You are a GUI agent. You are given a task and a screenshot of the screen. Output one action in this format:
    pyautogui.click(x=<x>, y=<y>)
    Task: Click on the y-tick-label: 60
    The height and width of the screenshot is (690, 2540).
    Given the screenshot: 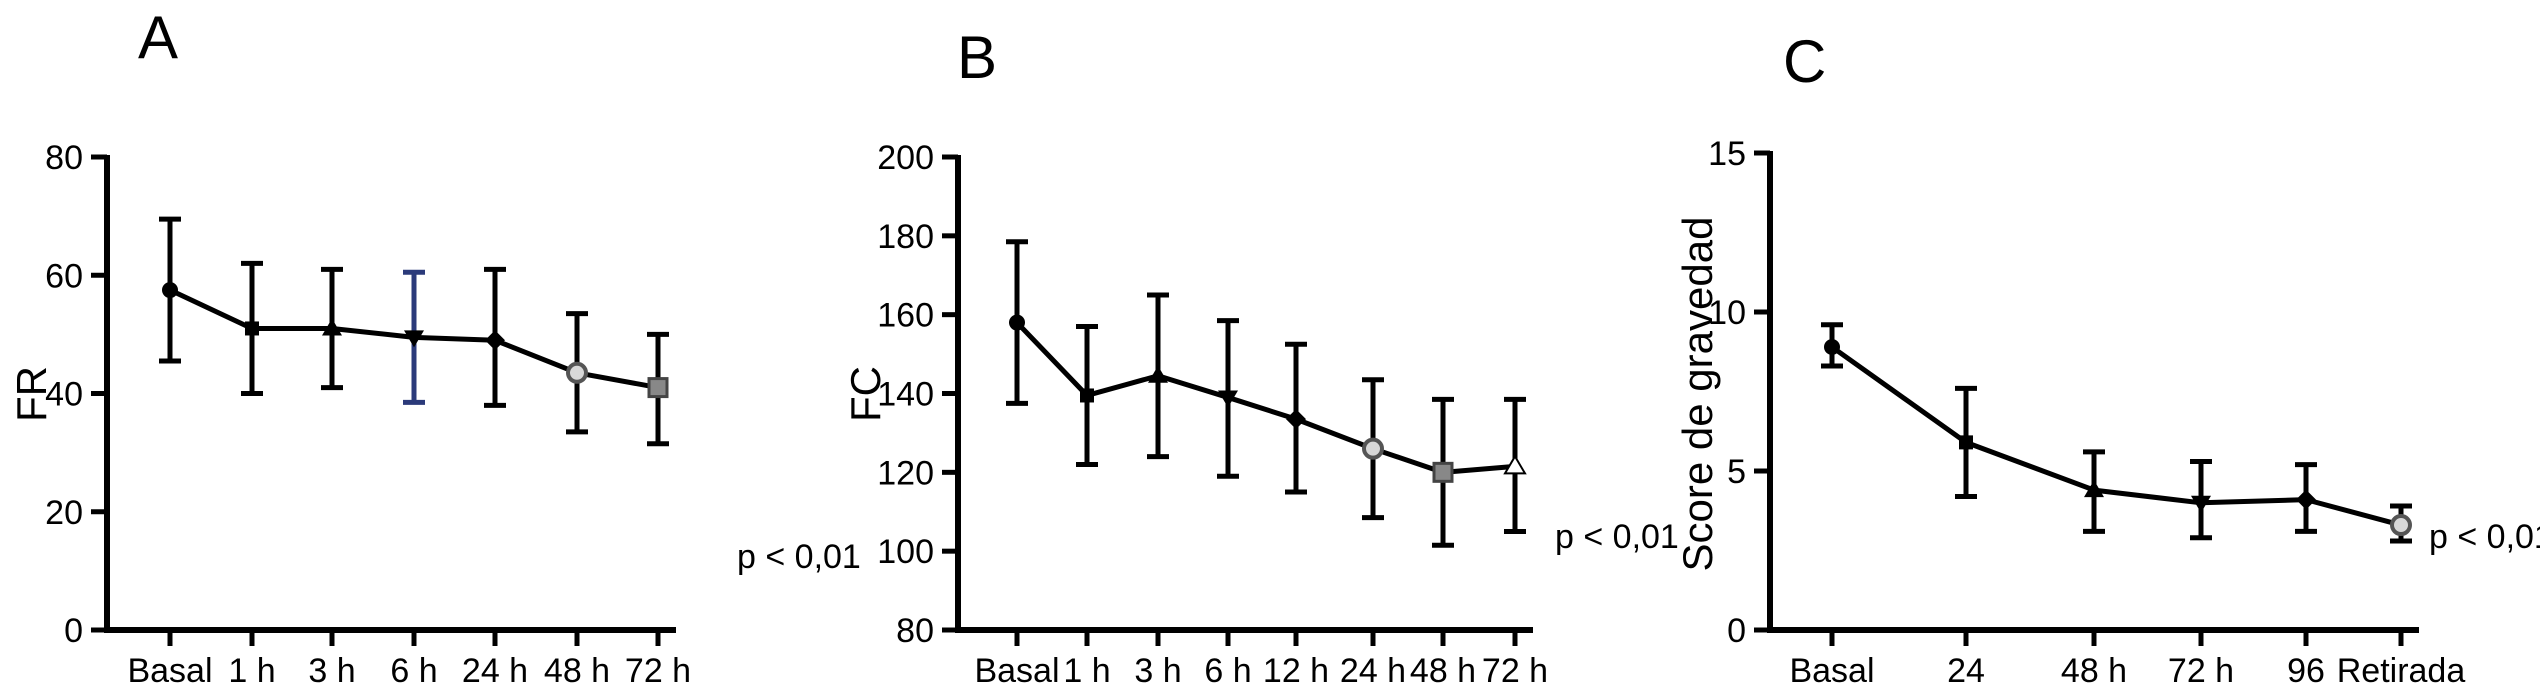 What is the action you would take?
    pyautogui.click(x=64, y=276)
    